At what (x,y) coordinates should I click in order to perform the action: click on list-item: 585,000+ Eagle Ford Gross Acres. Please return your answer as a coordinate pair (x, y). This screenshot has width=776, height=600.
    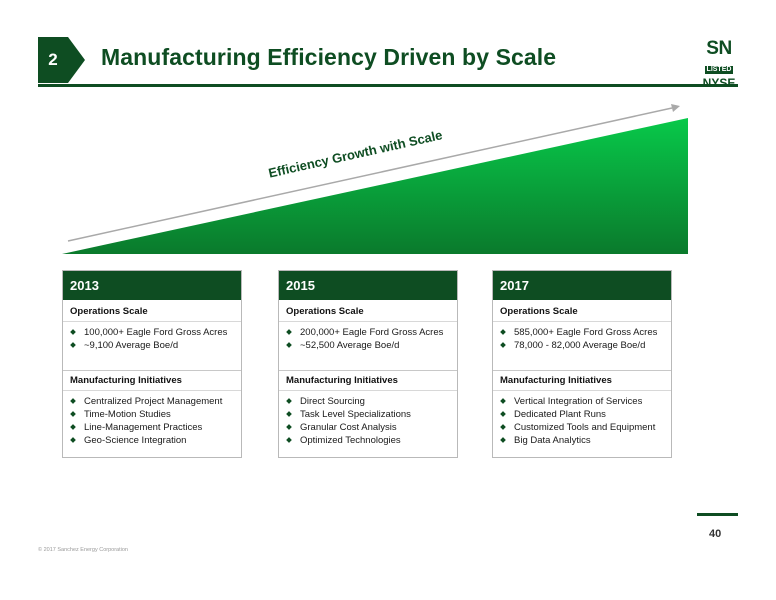
    Looking at the image, I should click on (585, 332).